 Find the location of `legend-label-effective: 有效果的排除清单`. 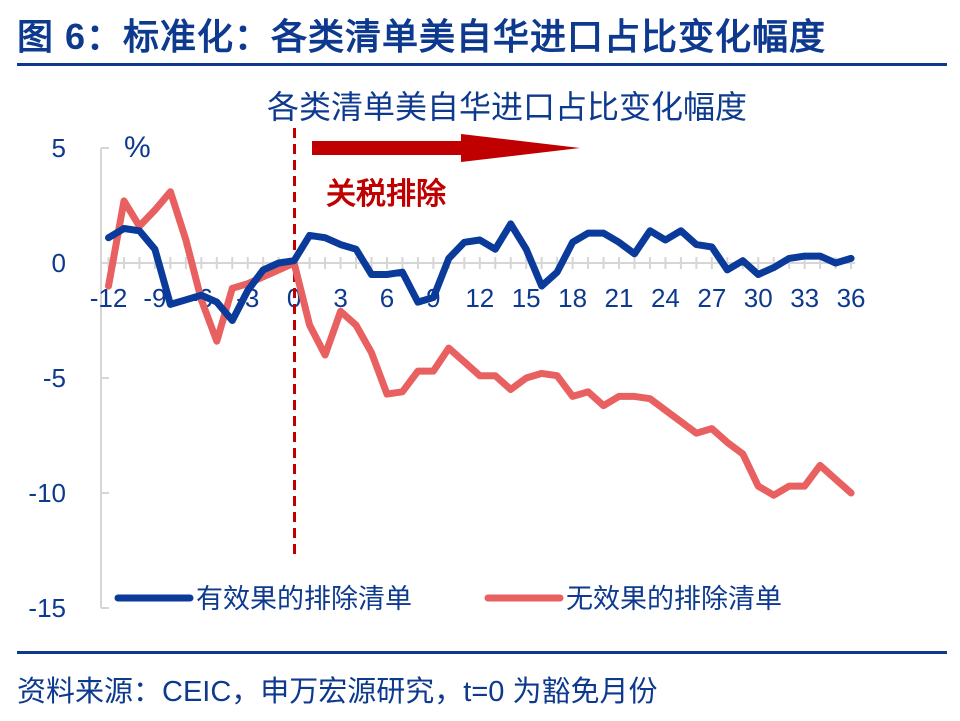

legend-label-effective: 有效果的排除清单 is located at coordinates (304, 599).